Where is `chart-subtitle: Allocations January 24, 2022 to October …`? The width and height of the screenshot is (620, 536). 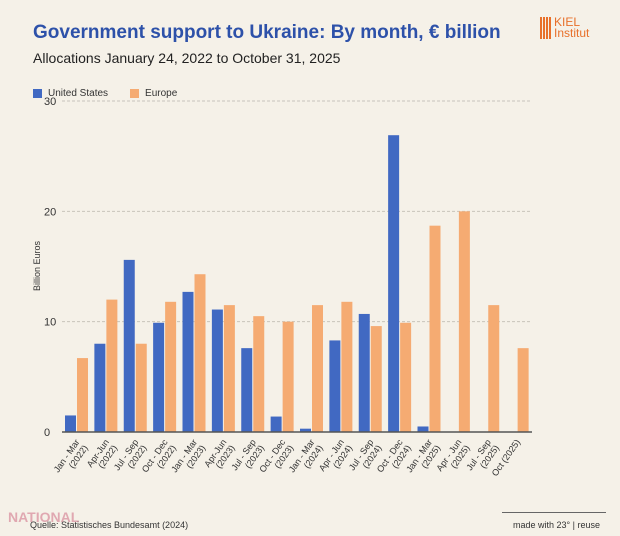 chart-subtitle: Allocations January 24, 2022 to October … is located at coordinates (187, 58).